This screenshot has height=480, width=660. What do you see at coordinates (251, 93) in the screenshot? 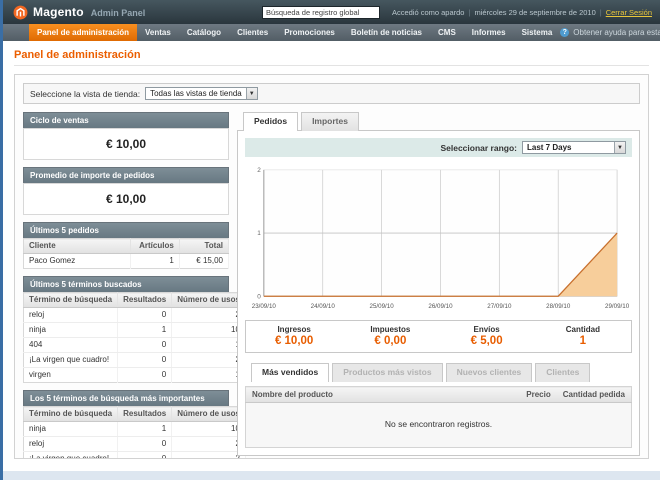
I see `chevron-down-icon: ▼` at bounding box center [251, 93].